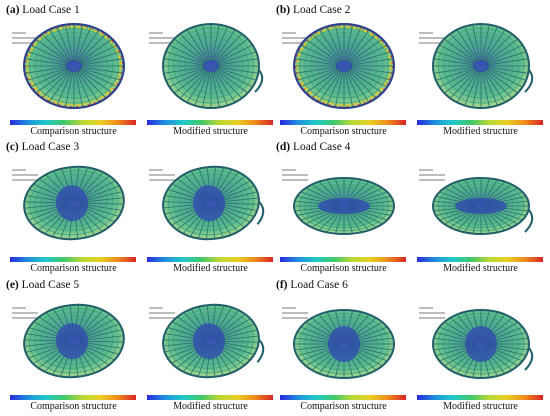  I want to click on panel-title: (b) Load Case 2, so click(313, 10).